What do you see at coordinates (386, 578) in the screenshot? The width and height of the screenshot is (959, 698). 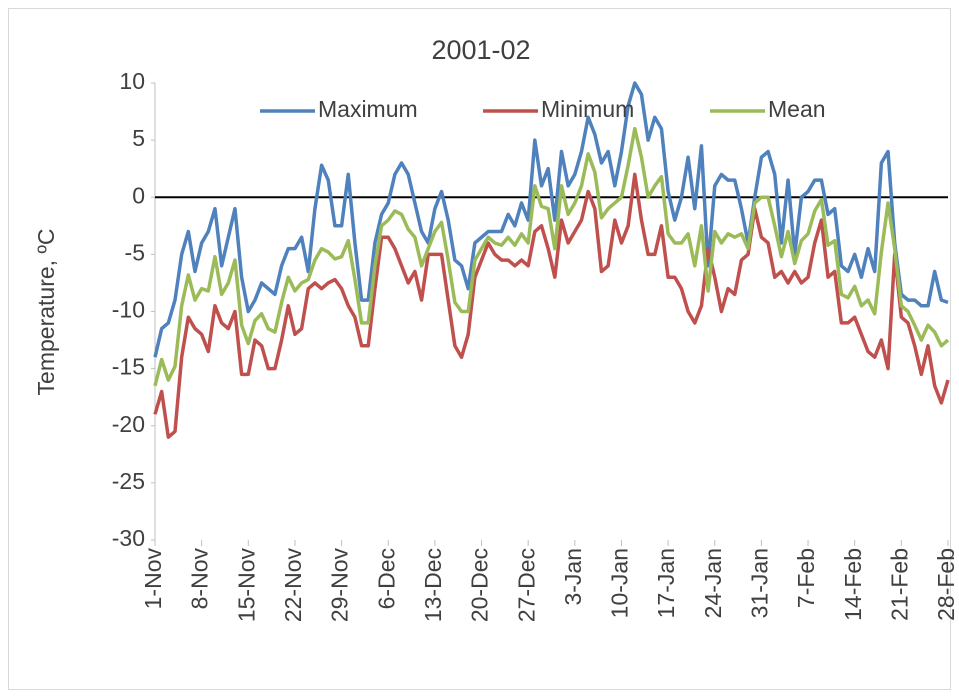 I see `x-tick-label: 6-Dec` at bounding box center [386, 578].